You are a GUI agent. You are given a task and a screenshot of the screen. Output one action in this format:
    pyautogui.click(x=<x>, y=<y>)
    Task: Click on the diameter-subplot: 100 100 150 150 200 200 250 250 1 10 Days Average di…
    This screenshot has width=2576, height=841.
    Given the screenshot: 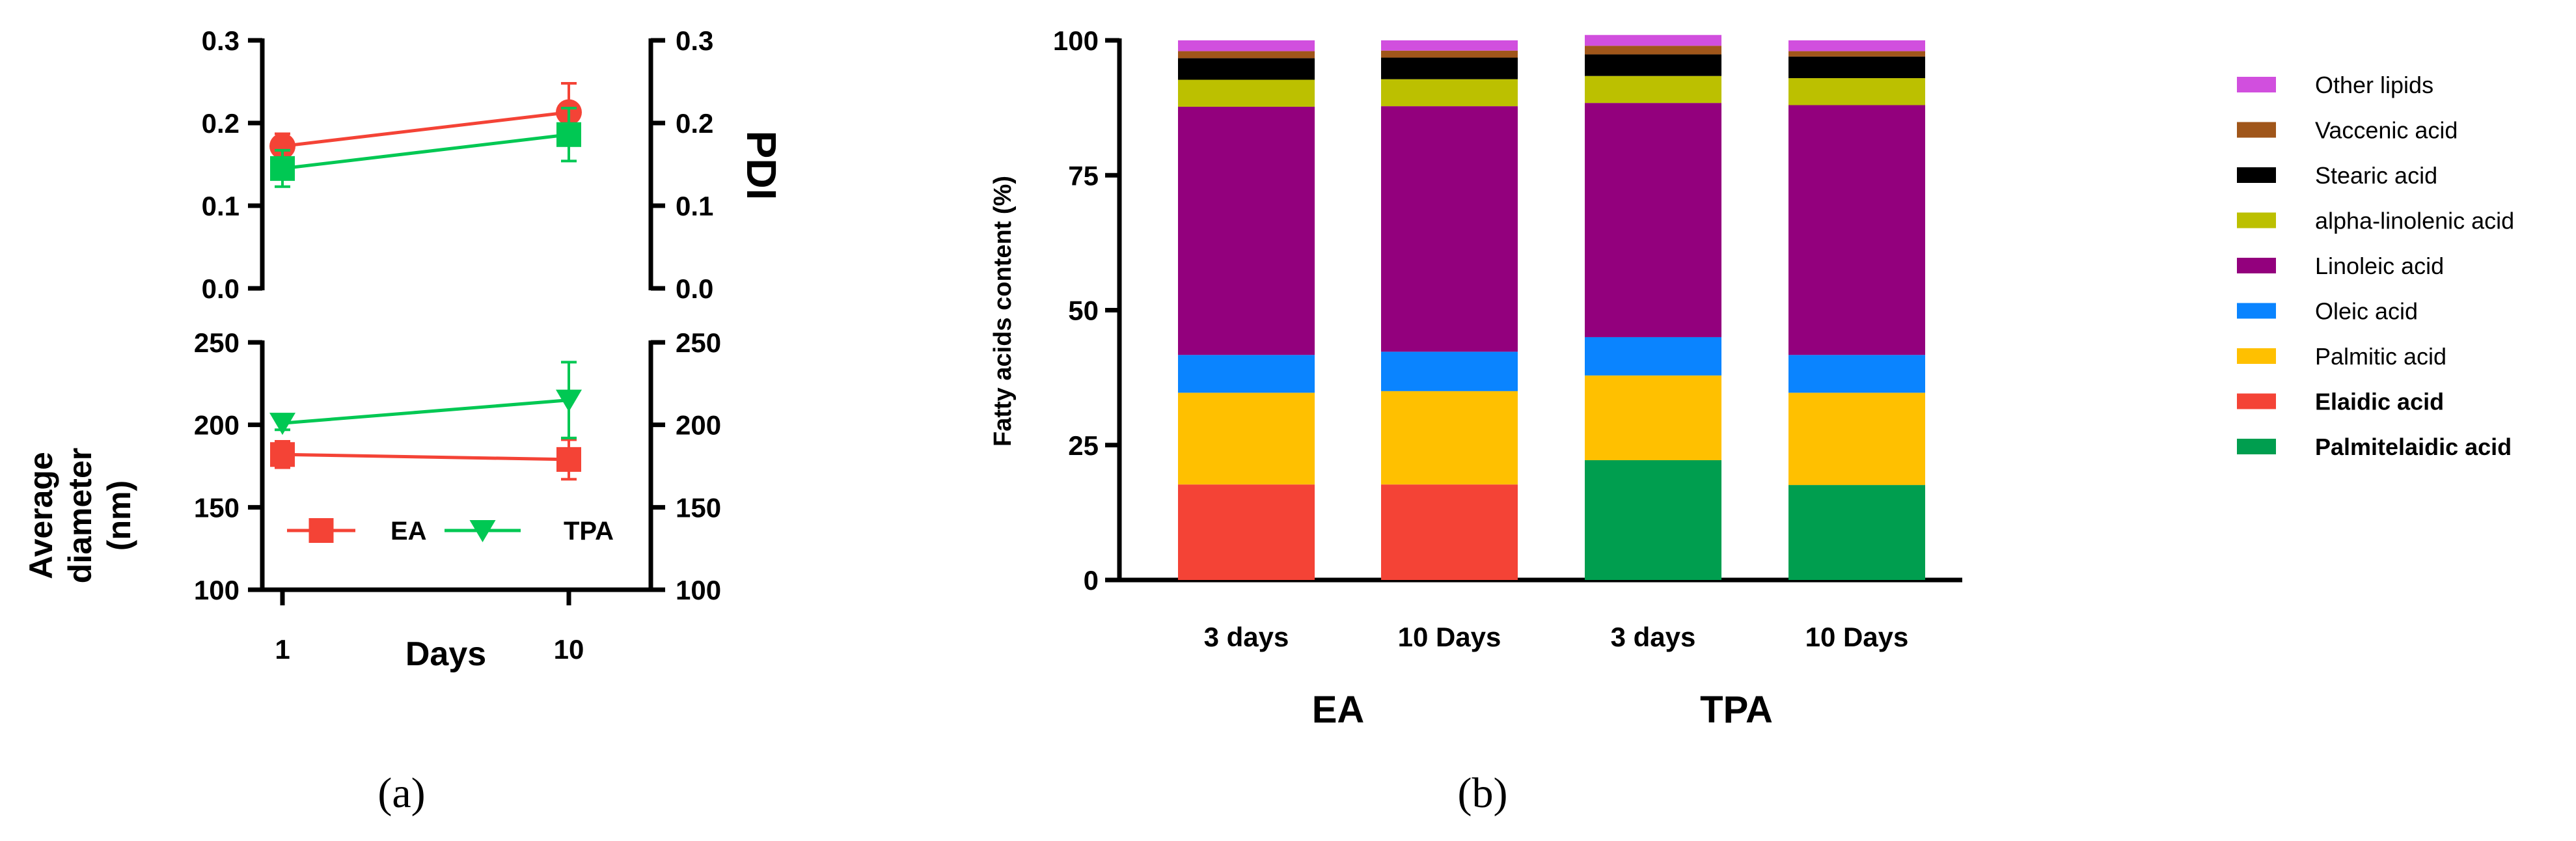 What is the action you would take?
    pyautogui.click(x=372, y=500)
    